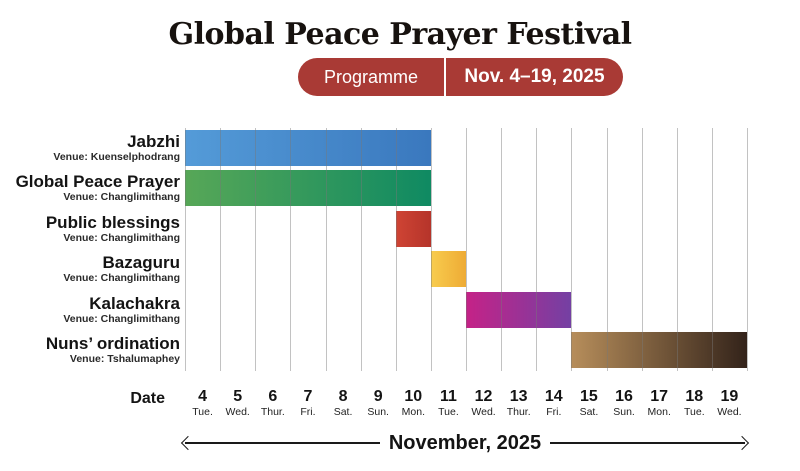  What do you see at coordinates (112, 344) in the screenshot?
I see `event-name: Nuns’ ordination` at bounding box center [112, 344].